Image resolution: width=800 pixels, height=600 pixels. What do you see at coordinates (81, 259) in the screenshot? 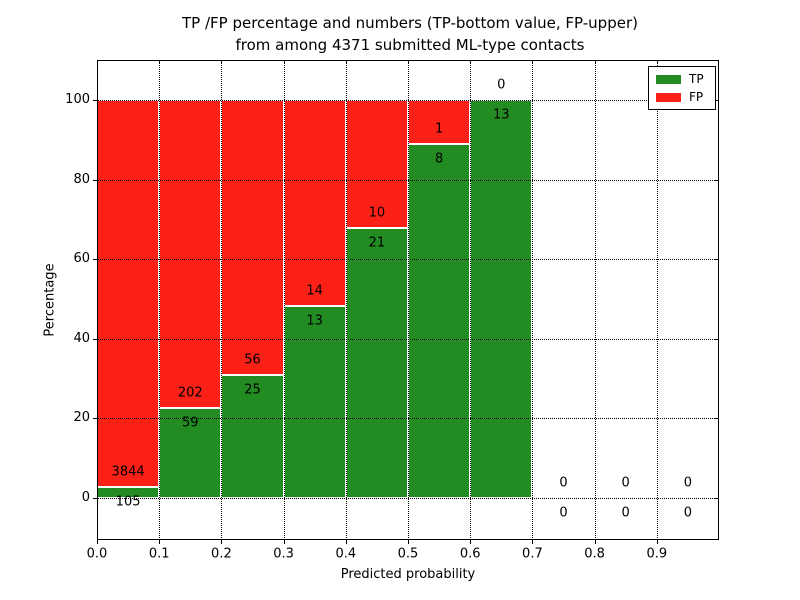
I see `y-tick-label: 60` at bounding box center [81, 259].